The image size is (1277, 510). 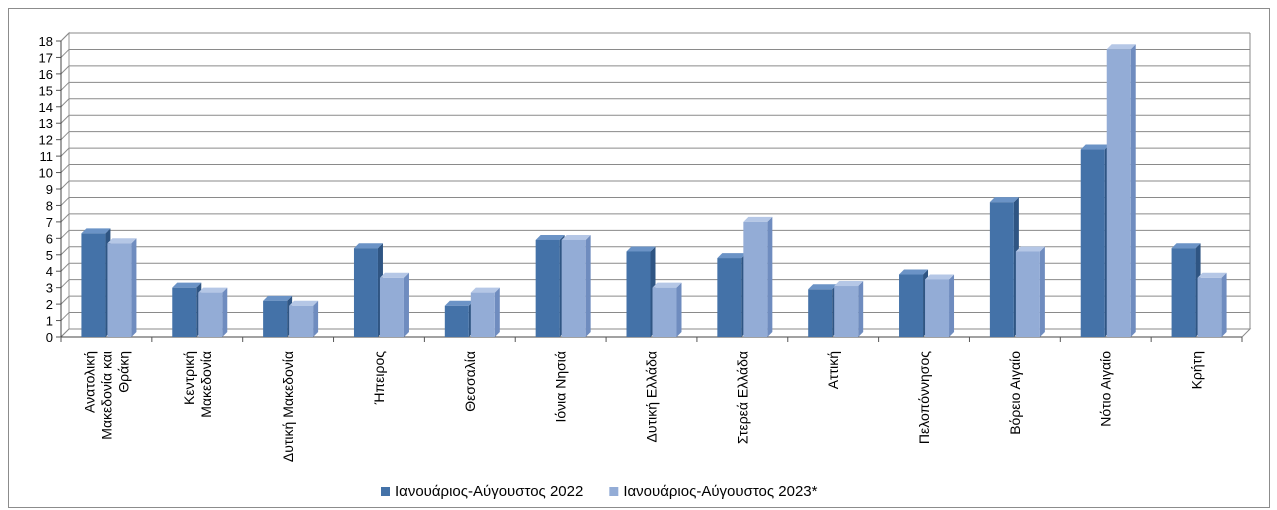 I want to click on x-tick-label: Μακεδονία και, so click(x=106, y=395).